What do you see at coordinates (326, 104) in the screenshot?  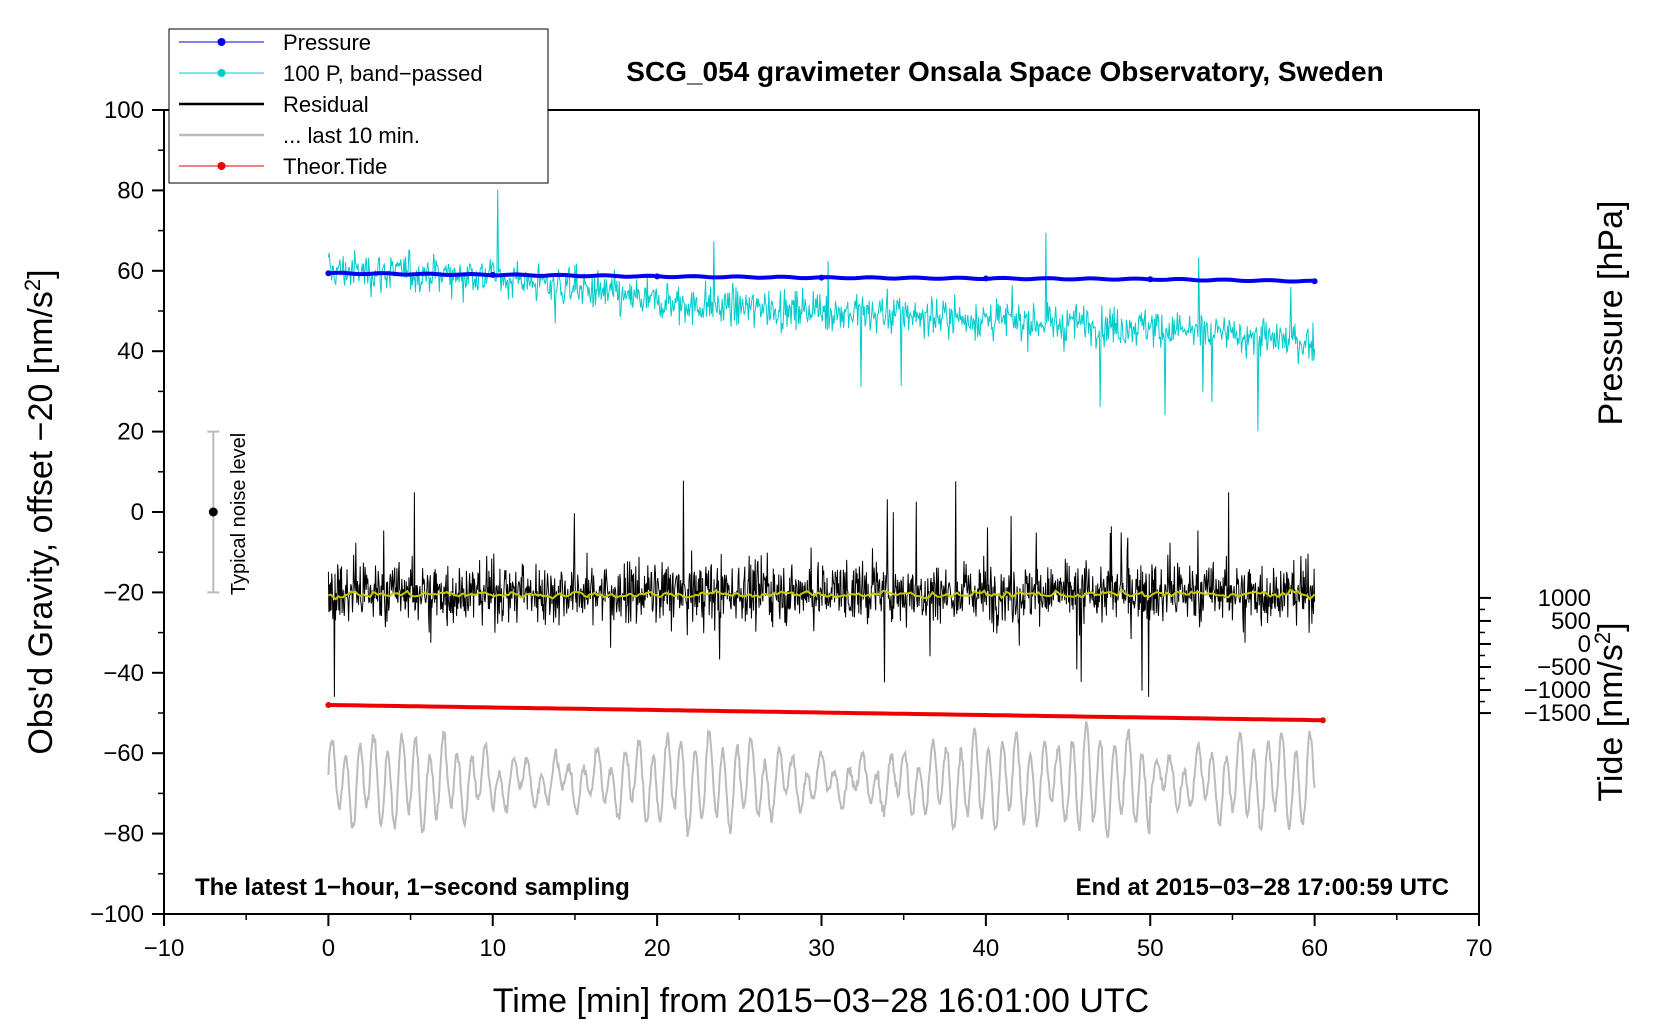 I see `legend-label: Residual` at bounding box center [326, 104].